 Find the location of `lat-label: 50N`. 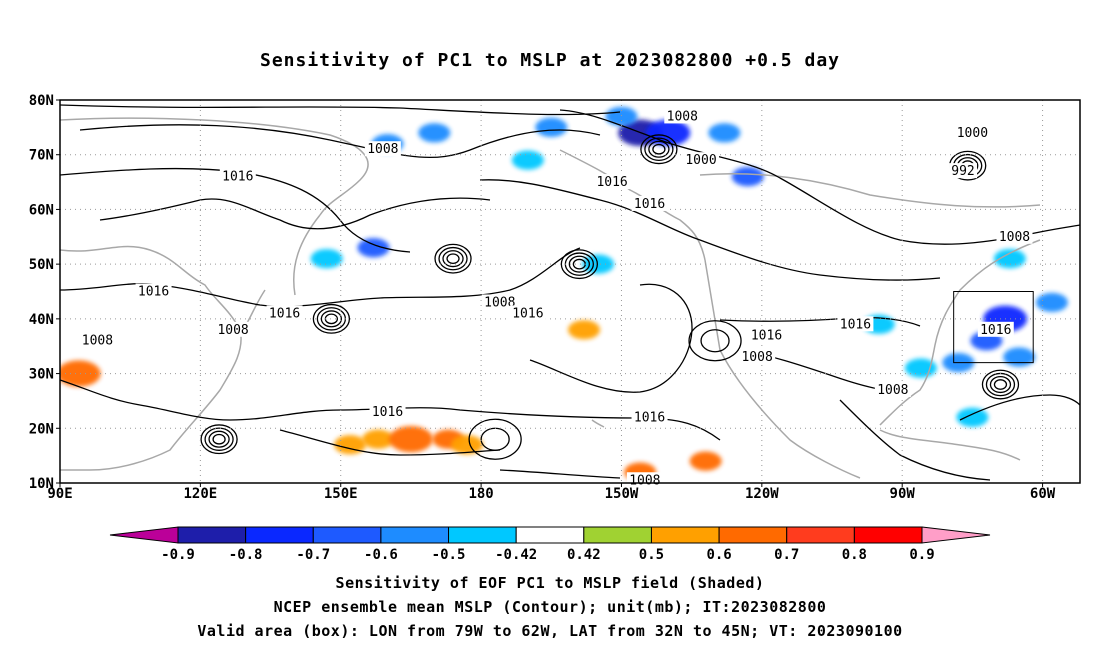

lat-label: 50N is located at coordinates (41, 265).